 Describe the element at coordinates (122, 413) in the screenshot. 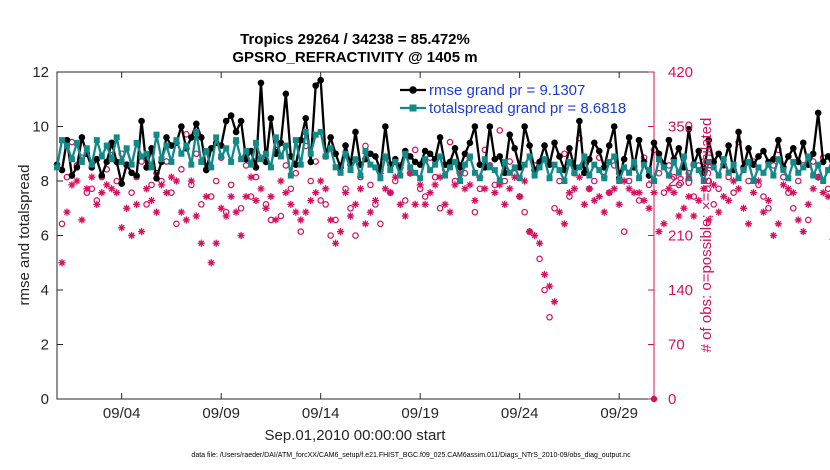

I see `x-tick-label: 09/04` at that location.